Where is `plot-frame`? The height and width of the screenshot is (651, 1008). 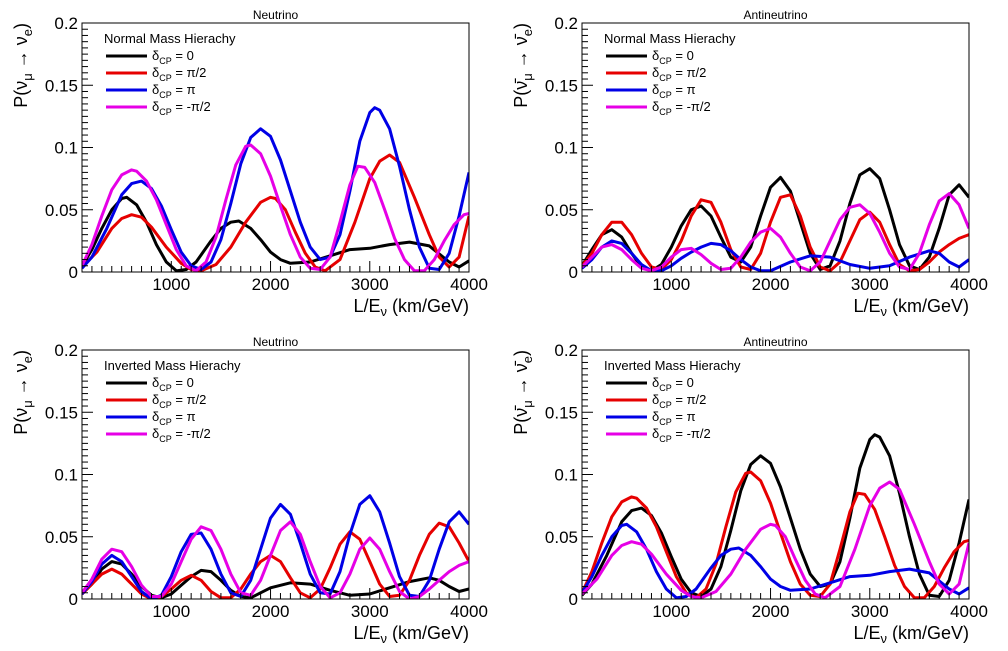
plot-frame is located at coordinates (275, 474).